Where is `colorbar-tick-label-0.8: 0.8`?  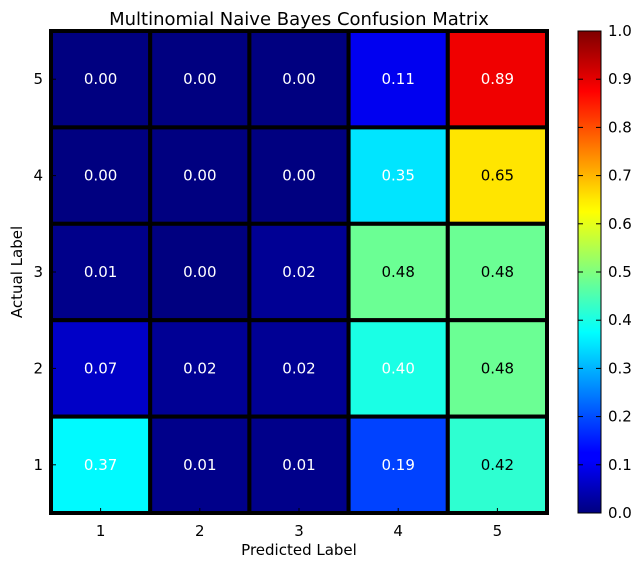 colorbar-tick-label-0.8: 0.8 is located at coordinates (620, 127).